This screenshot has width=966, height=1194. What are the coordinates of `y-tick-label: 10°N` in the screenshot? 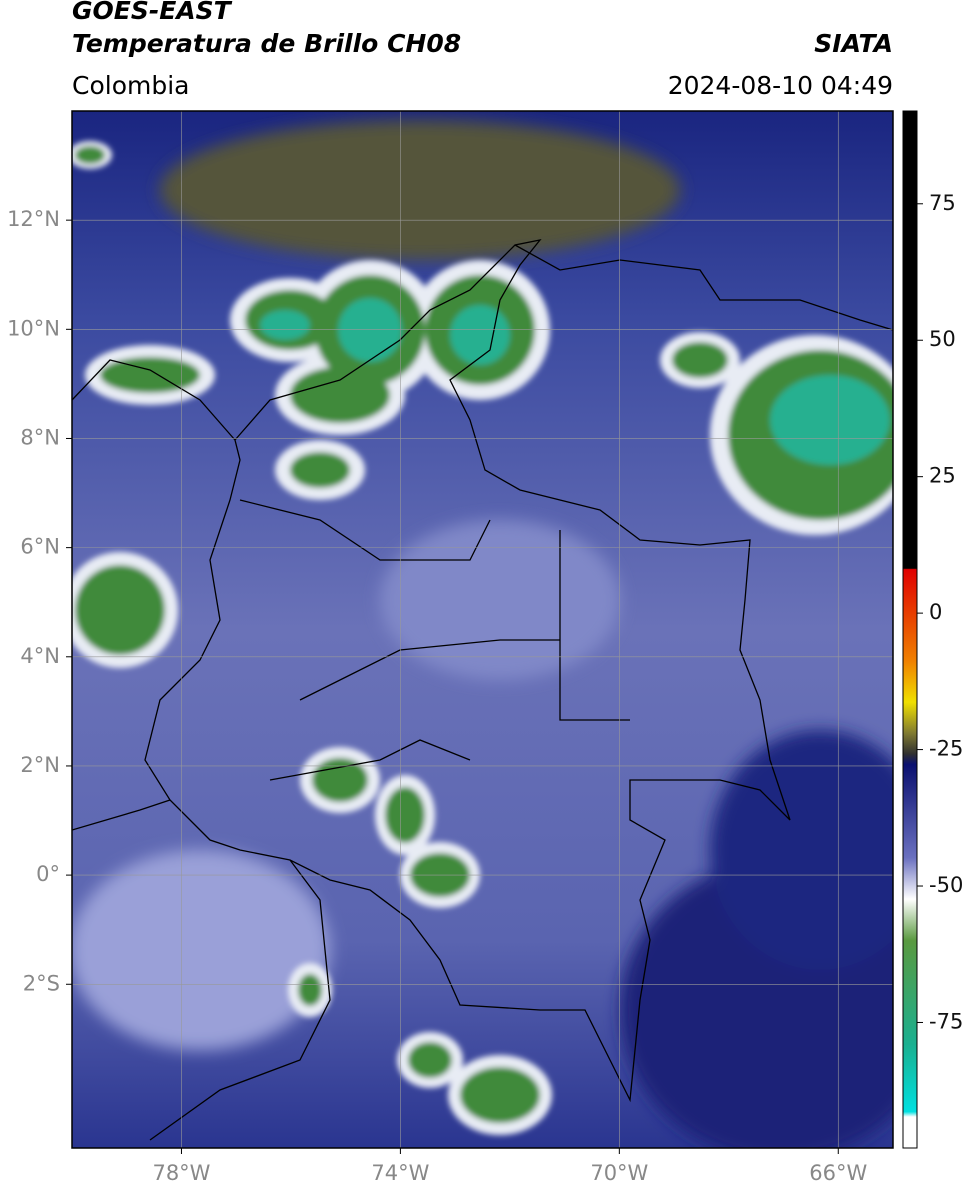 It's located at (33, 328).